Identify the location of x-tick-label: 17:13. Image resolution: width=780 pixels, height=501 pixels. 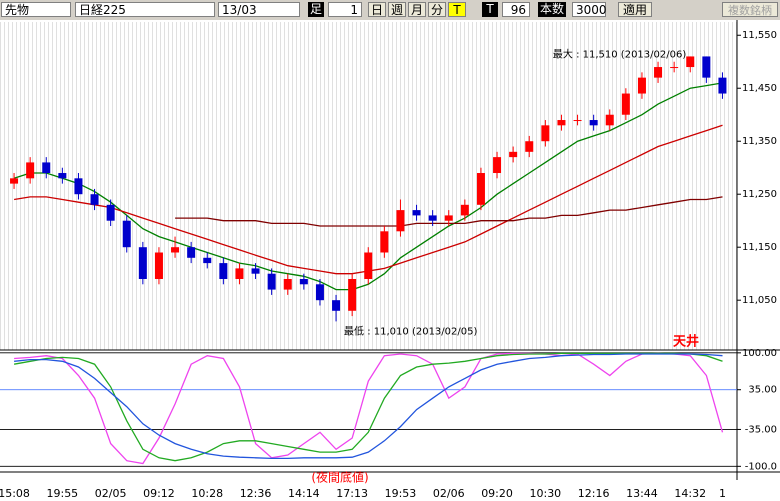
(352, 493).